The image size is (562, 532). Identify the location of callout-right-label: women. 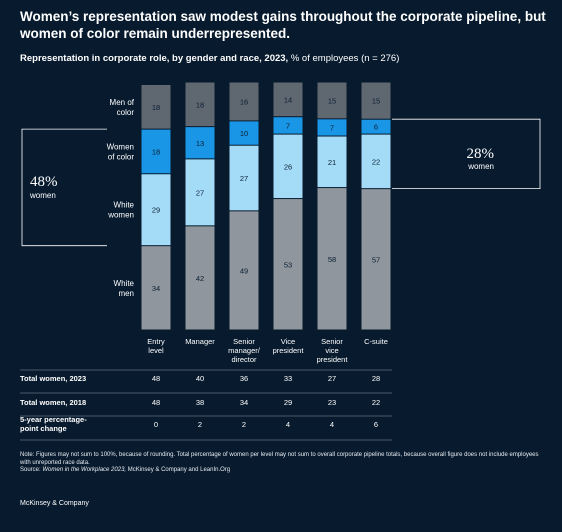
(480, 166).